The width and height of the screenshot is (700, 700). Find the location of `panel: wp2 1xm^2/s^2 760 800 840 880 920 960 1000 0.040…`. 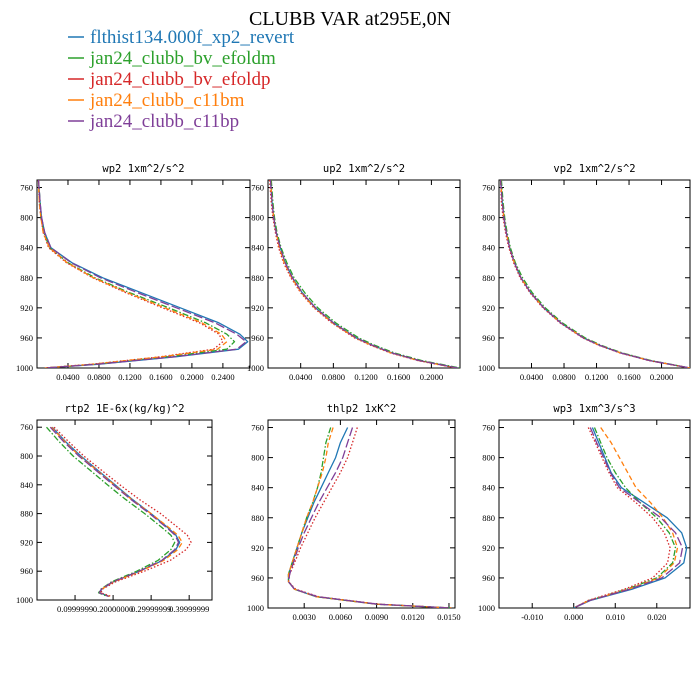

panel: wp2 1xm^2/s^2 760 800 840 880 920 960 1000 0.040… is located at coordinates (133, 272).